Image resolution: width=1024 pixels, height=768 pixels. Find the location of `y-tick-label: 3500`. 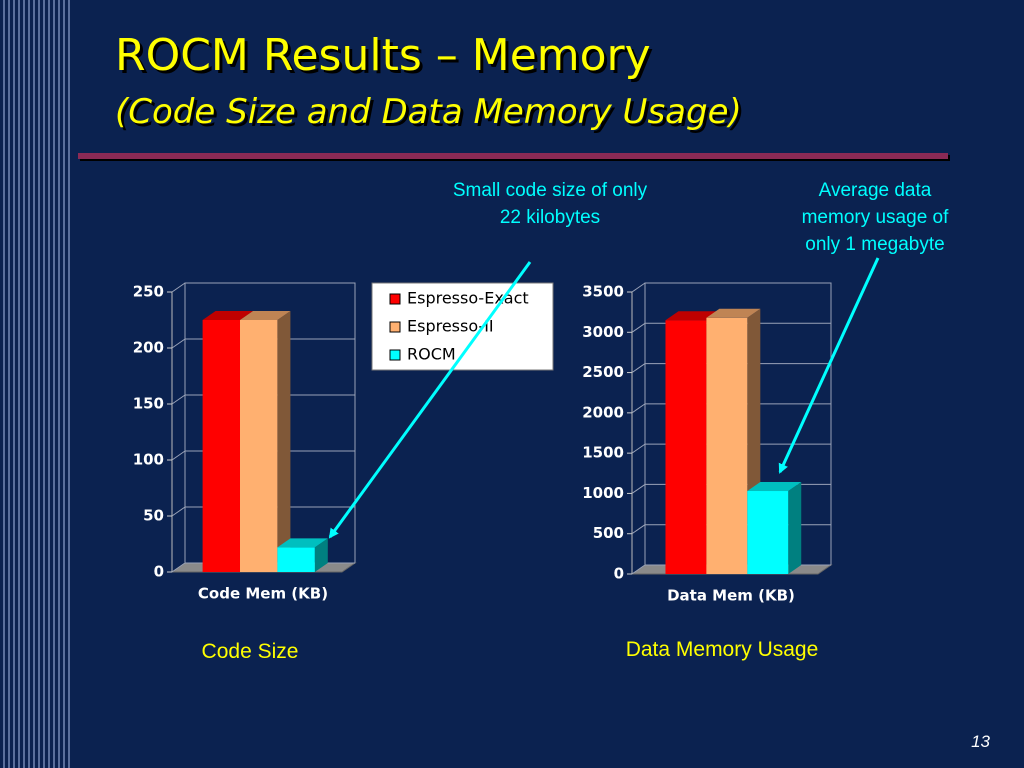

y-tick-label: 3500 is located at coordinates (603, 292).